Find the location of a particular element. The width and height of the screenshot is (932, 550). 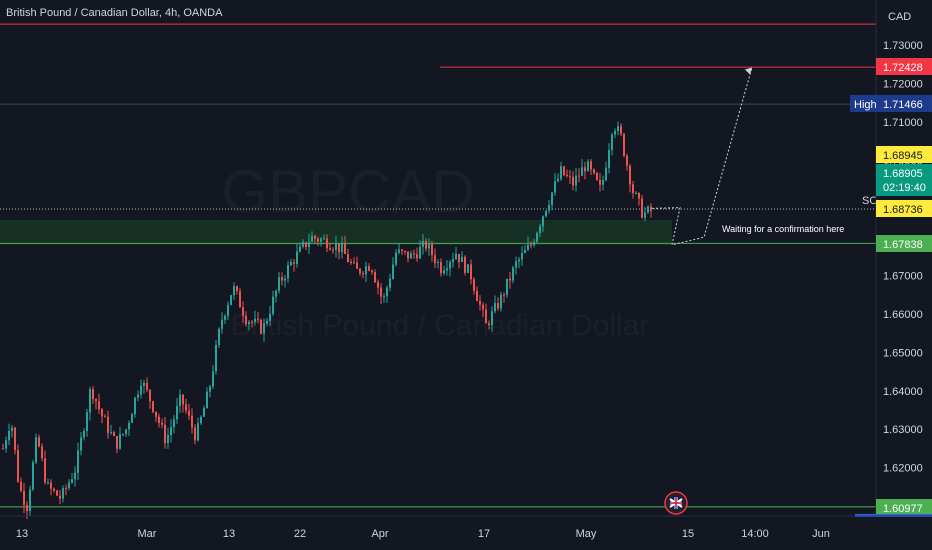

x-tick-label: Mar is located at coordinates (147, 534).